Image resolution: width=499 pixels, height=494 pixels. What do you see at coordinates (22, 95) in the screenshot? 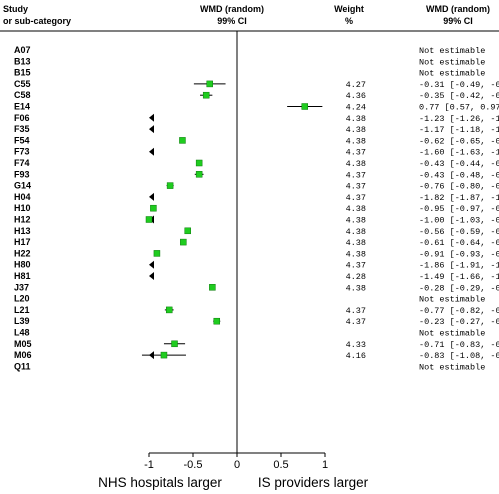
I see `study-label: C58` at bounding box center [22, 95].